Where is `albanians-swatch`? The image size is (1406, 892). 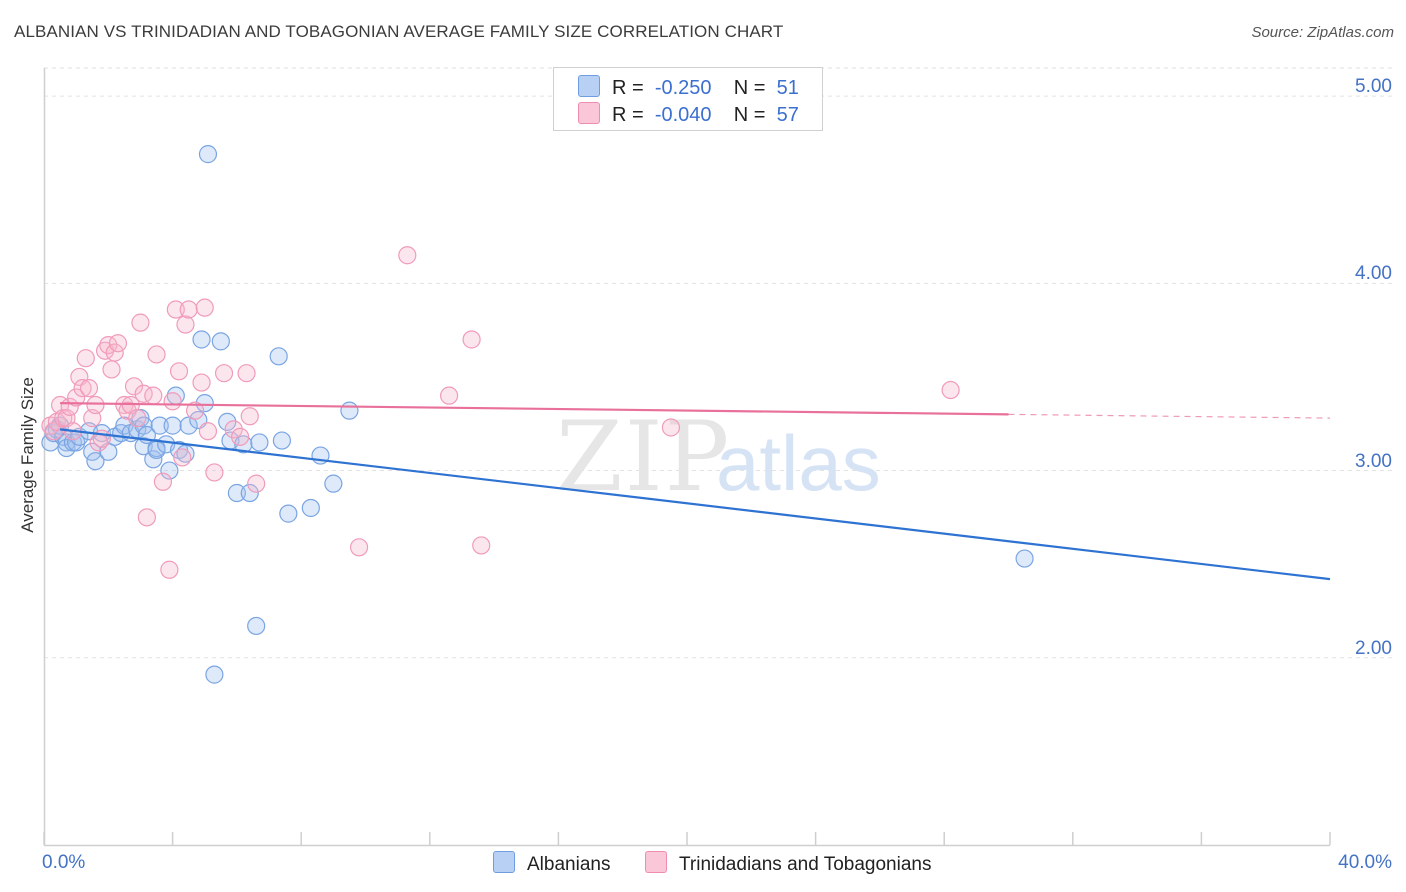
albanians-swatch is located at coordinates (589, 86).